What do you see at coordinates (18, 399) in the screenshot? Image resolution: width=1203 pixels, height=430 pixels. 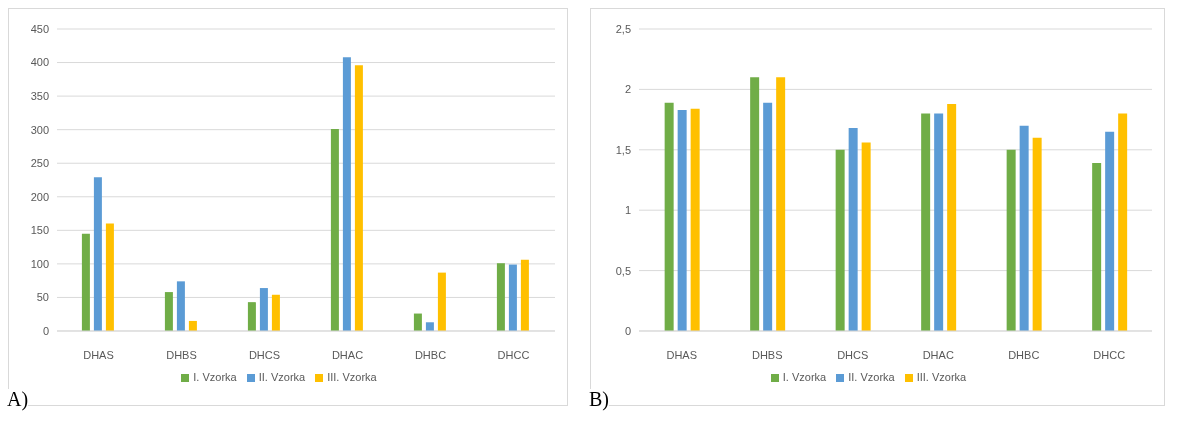 I see `text: A)` at bounding box center [18, 399].